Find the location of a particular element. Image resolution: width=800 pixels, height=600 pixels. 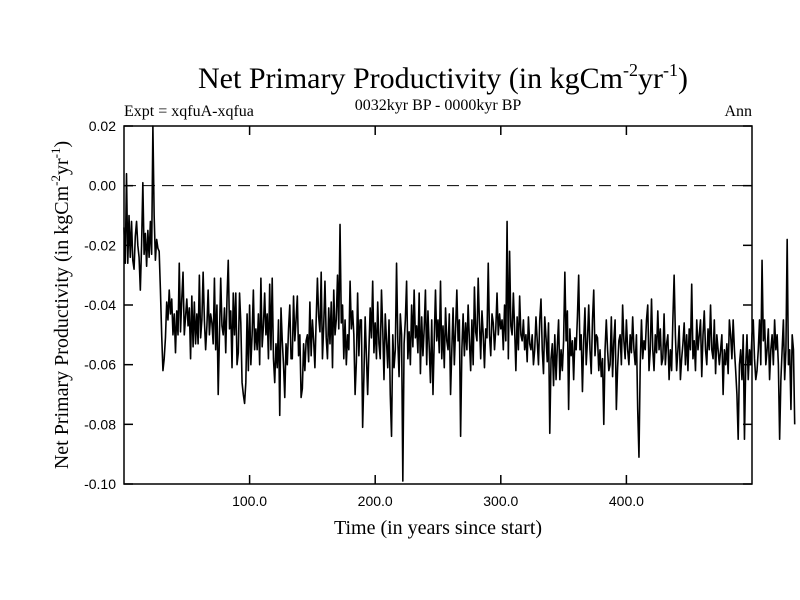

experiment-label: Expt = xqfuA-xqfua is located at coordinates (189, 111).